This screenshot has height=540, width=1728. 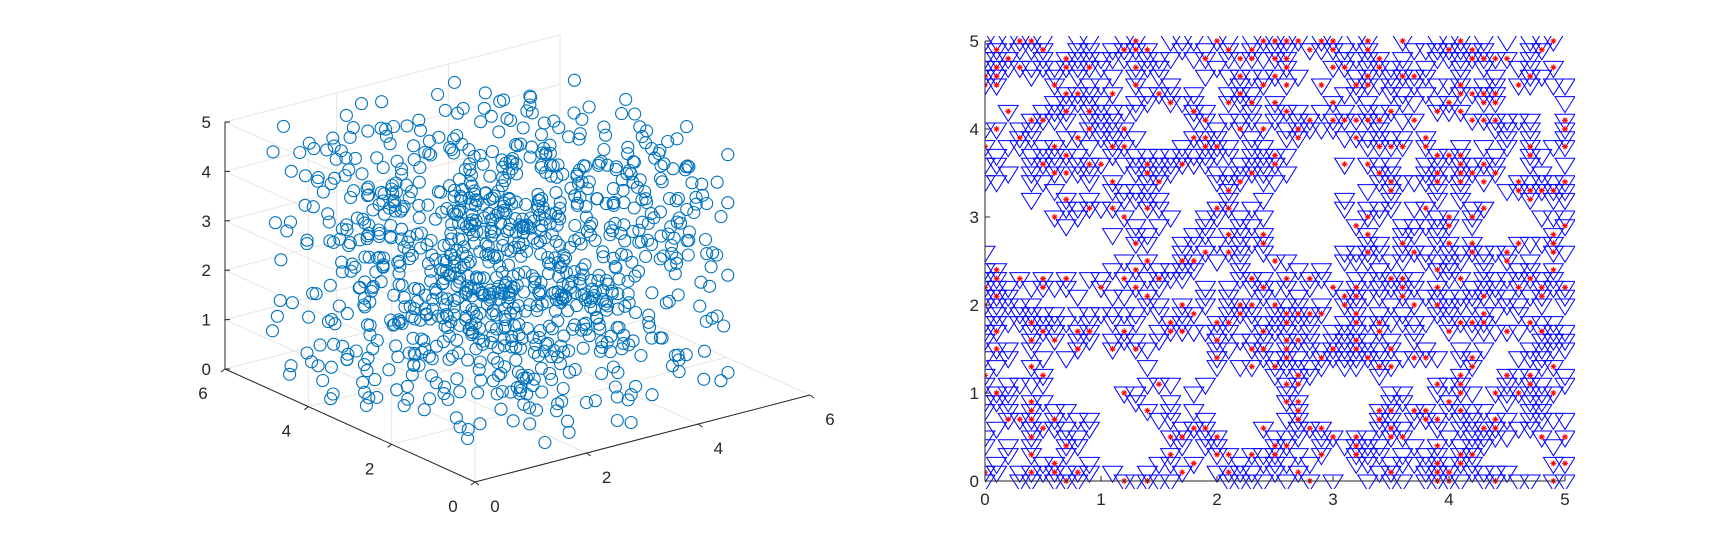 I want to click on y-tick-label-2: 2, so click(x=369, y=468).